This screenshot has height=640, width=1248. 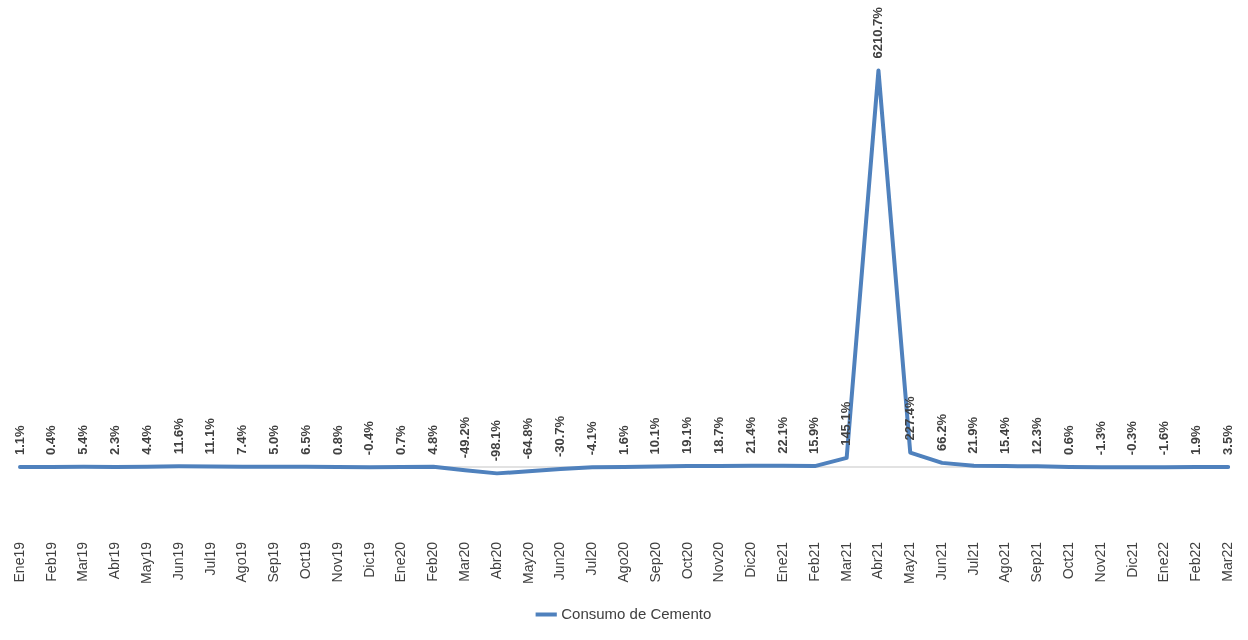 I want to click on data-label: 11.6%, so click(x=178, y=436).